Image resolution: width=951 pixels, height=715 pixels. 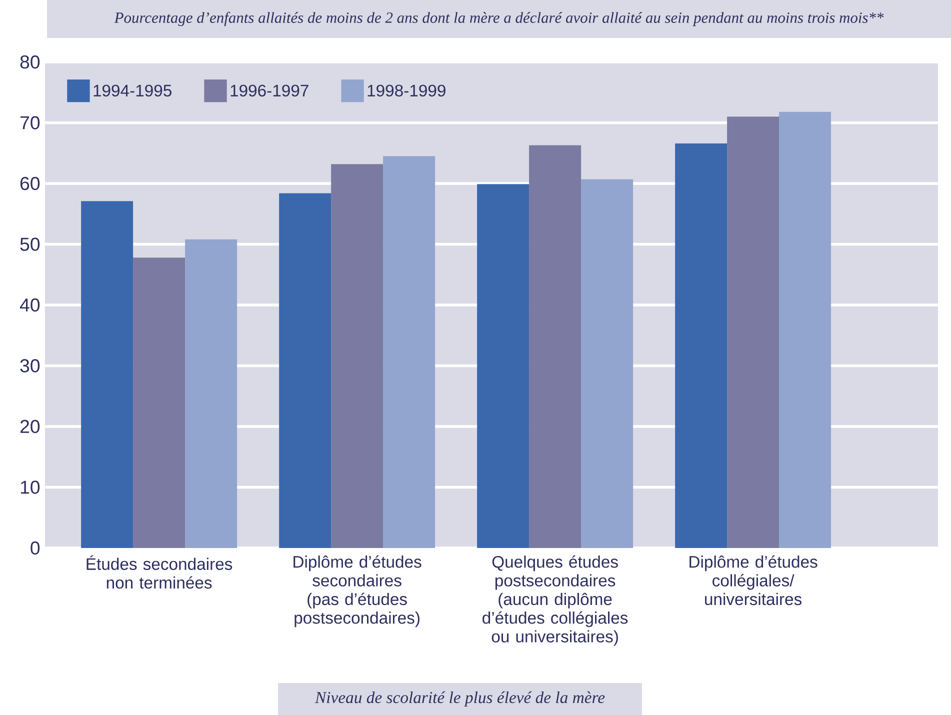 I want to click on x-tick-label: Diplôme d’études secondaires (pas d’études postsecondaires), so click(x=358, y=591).